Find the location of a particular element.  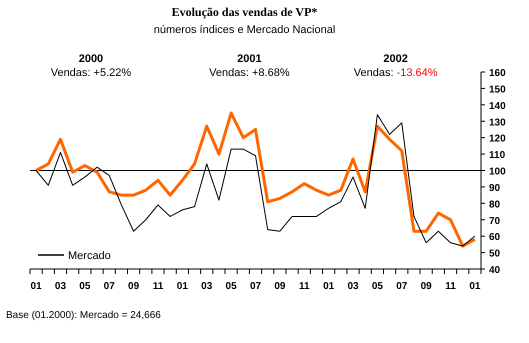

y-tick-label: 130 is located at coordinates (497, 122).